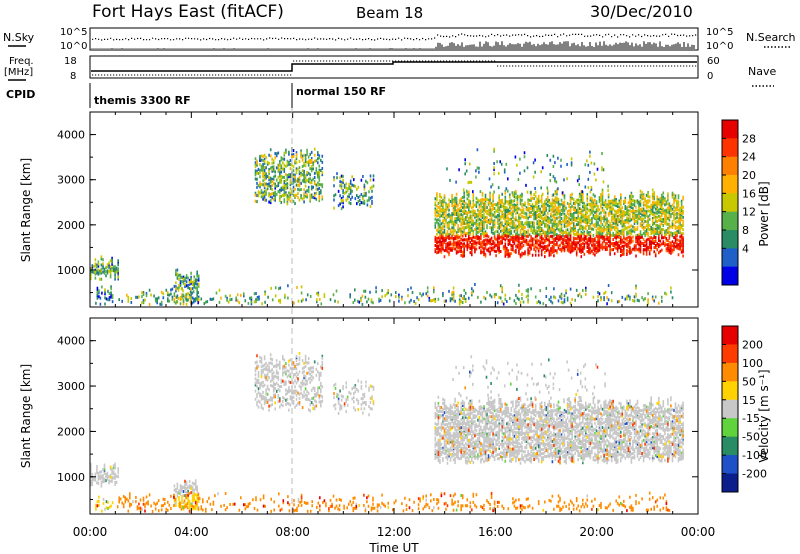 Image resolution: width=800 pixels, height=554 pixels. What do you see at coordinates (745, 248) in the screenshot?
I see `colorbar-tick-label: 4` at bounding box center [745, 248].